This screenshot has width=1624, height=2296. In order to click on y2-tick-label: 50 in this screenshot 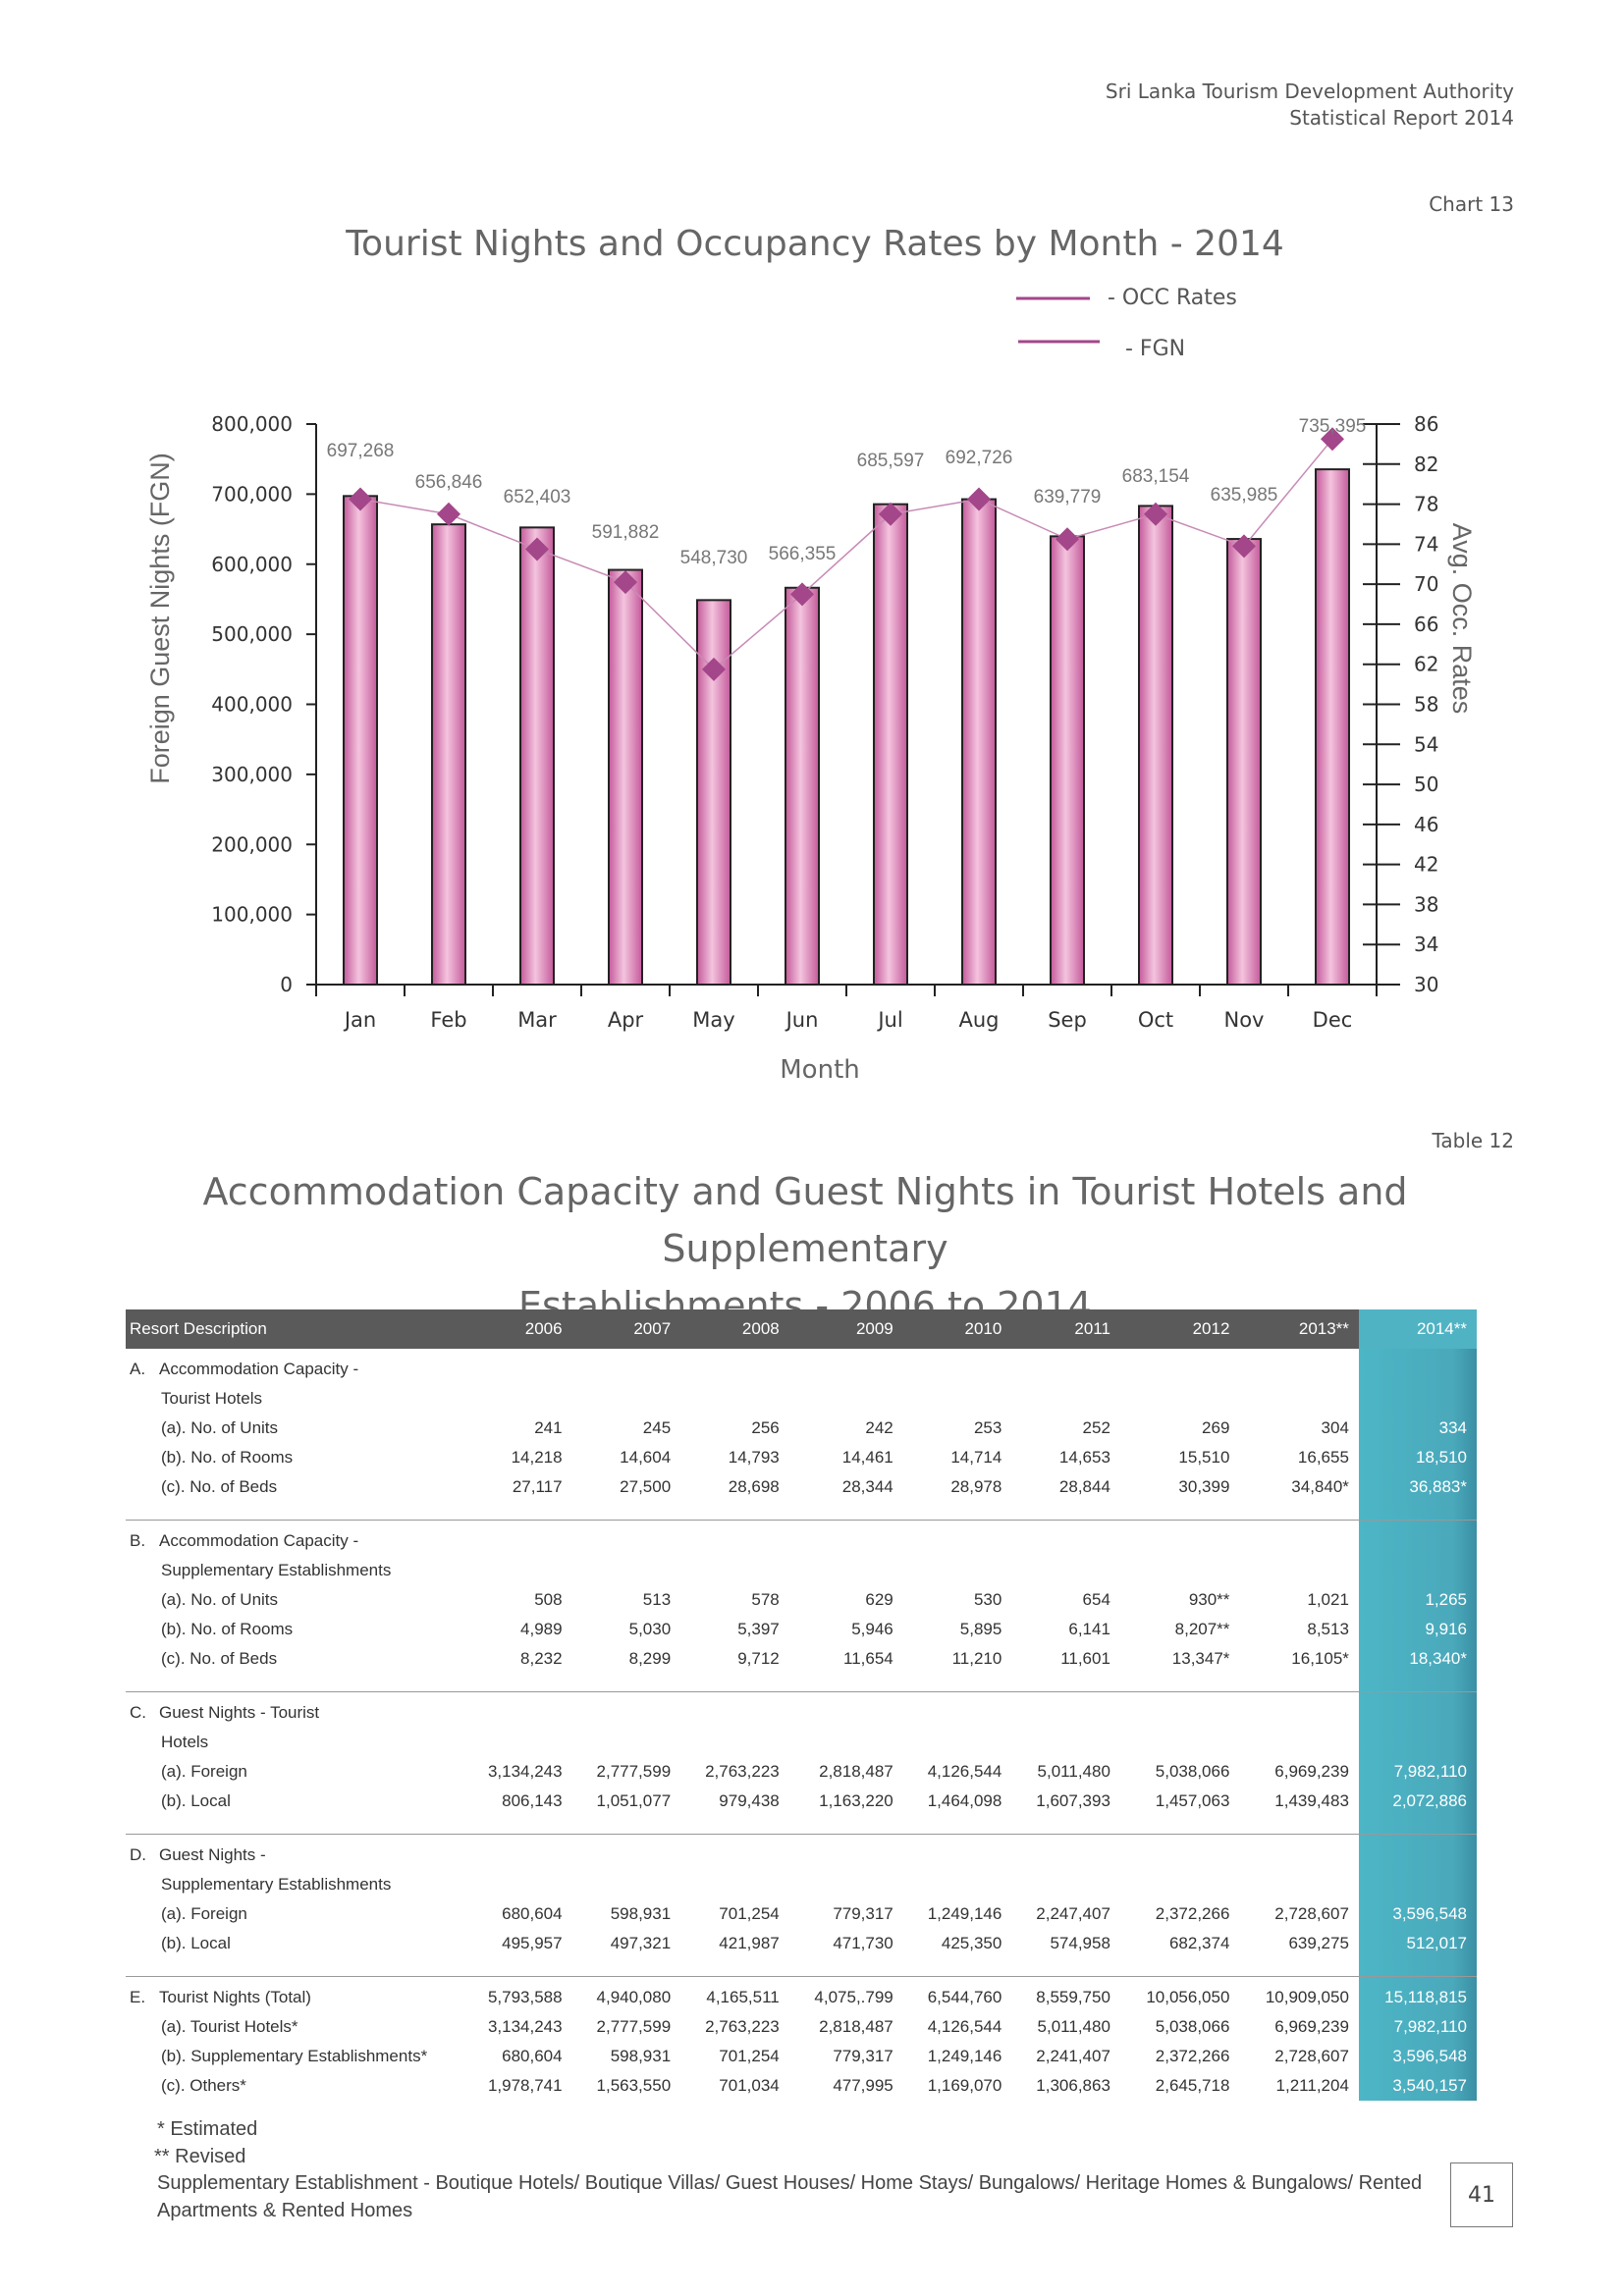, I will do `click(1426, 784)`.